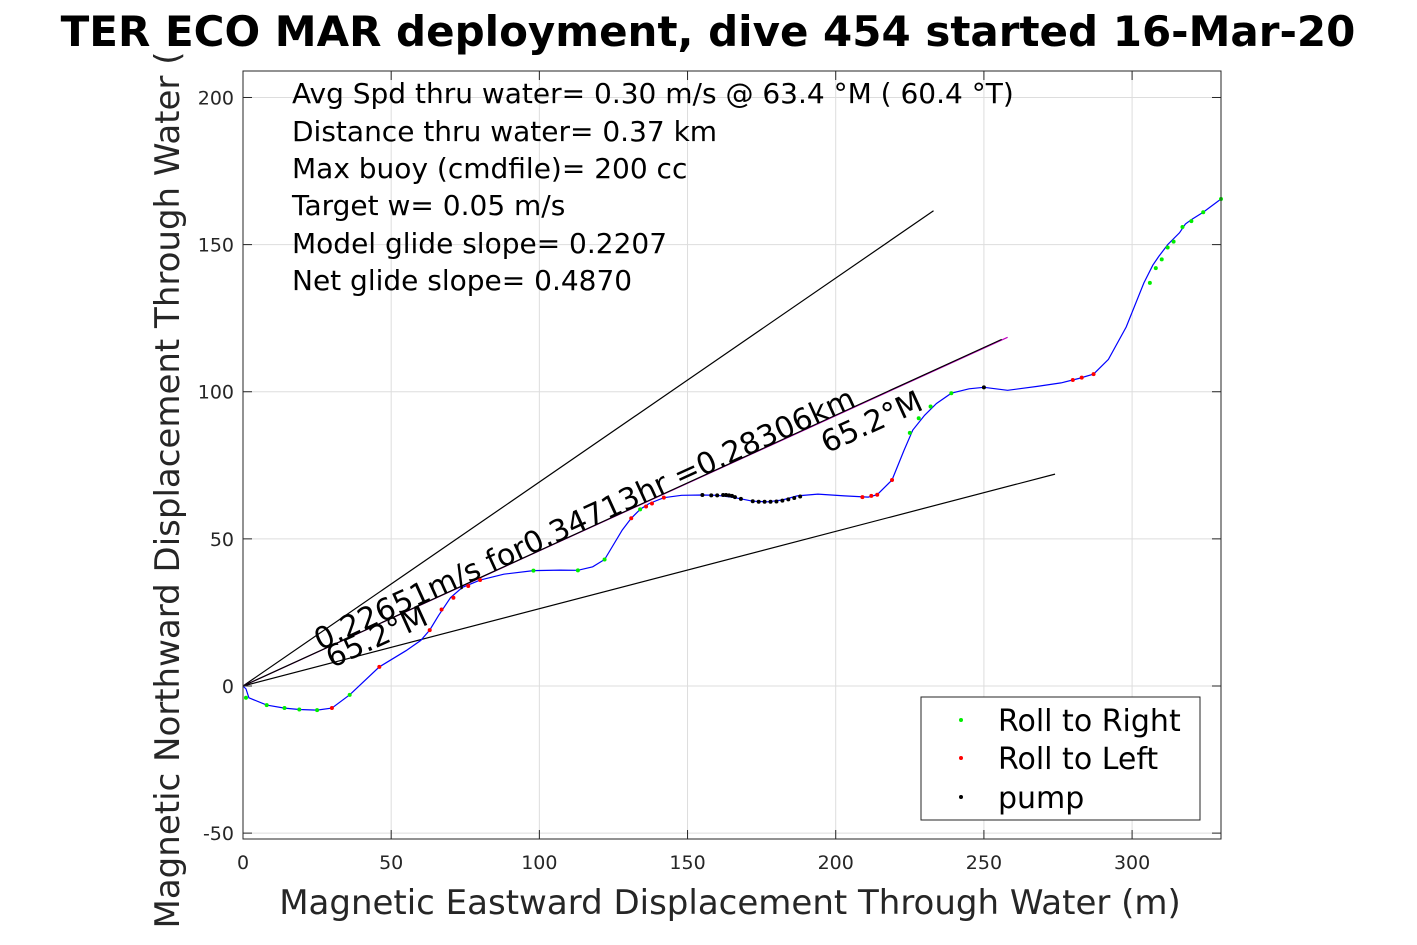  Describe the element at coordinates (1089, 721) in the screenshot. I see `legend-label-roll-right: Roll to Right` at that location.